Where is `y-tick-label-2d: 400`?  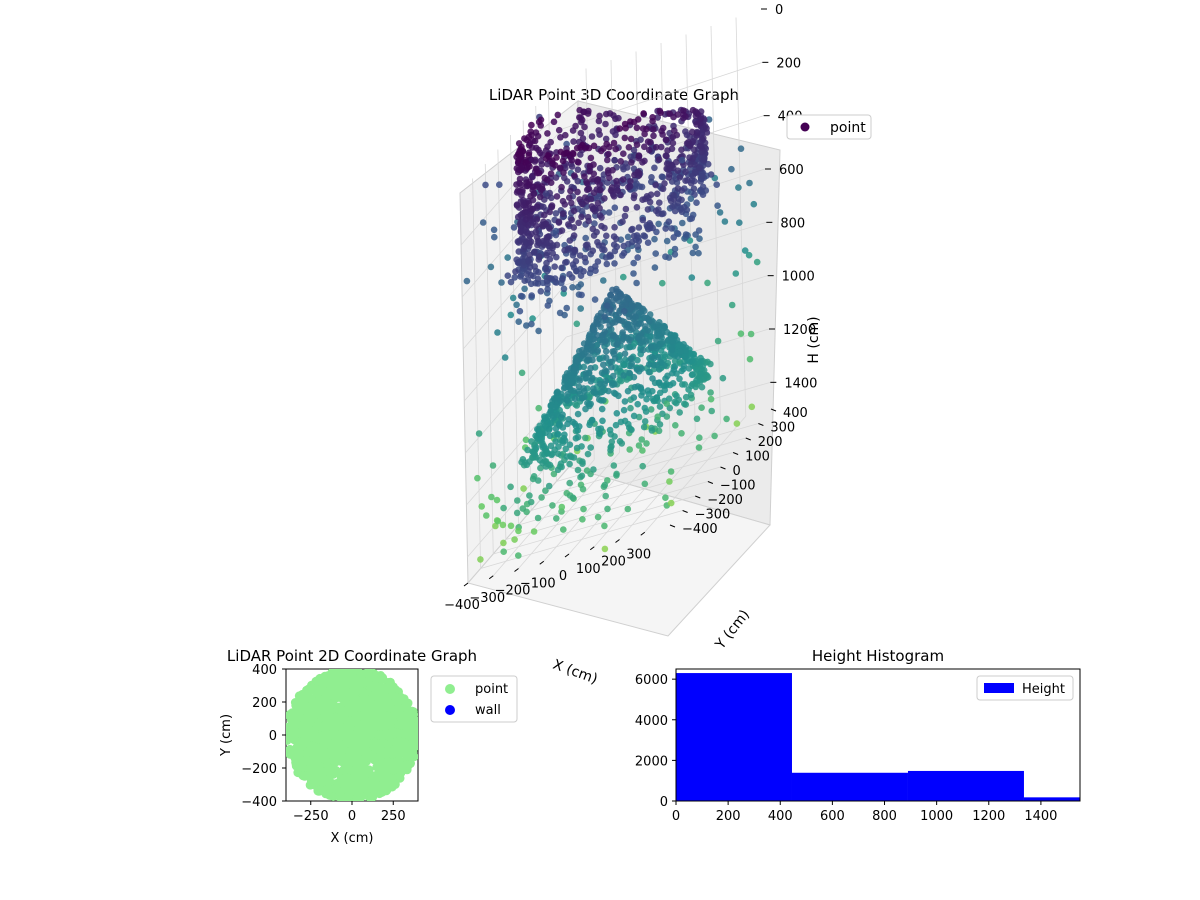 y-tick-label-2d: 400 is located at coordinates (264, 670).